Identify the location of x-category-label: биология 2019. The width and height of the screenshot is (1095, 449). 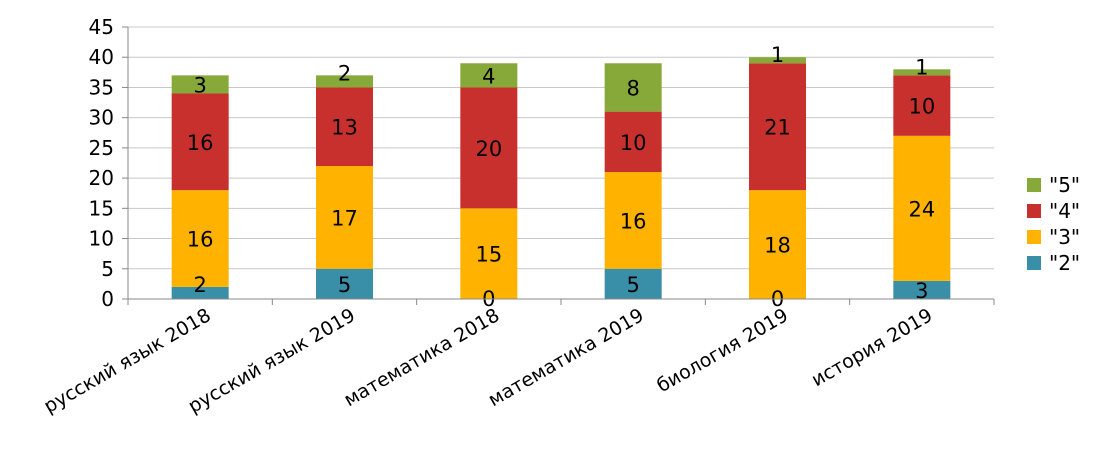
(722, 350).